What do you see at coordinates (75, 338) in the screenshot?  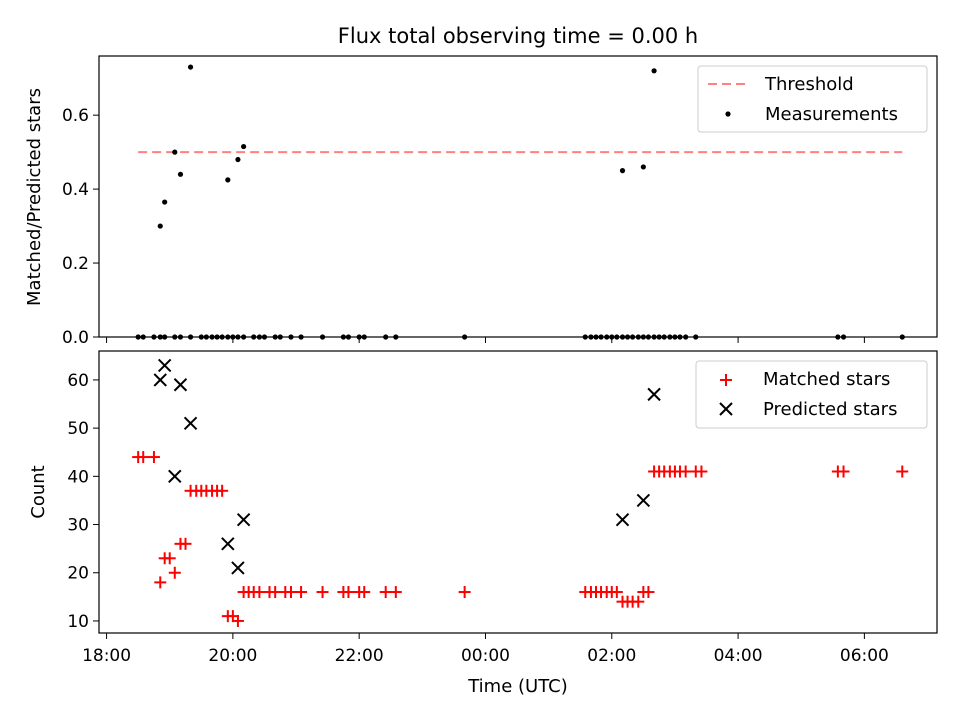 I see `top-y-tick-label: 0.0` at bounding box center [75, 338].